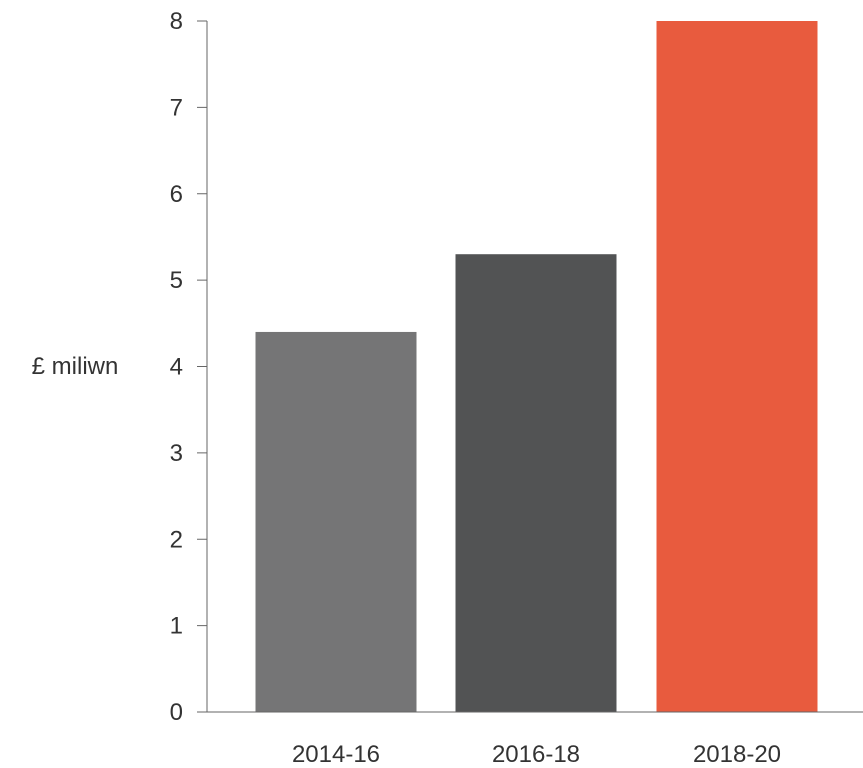 The height and width of the screenshot is (768, 863). What do you see at coordinates (176, 194) in the screenshot?
I see `y-tick-label: 6` at bounding box center [176, 194].